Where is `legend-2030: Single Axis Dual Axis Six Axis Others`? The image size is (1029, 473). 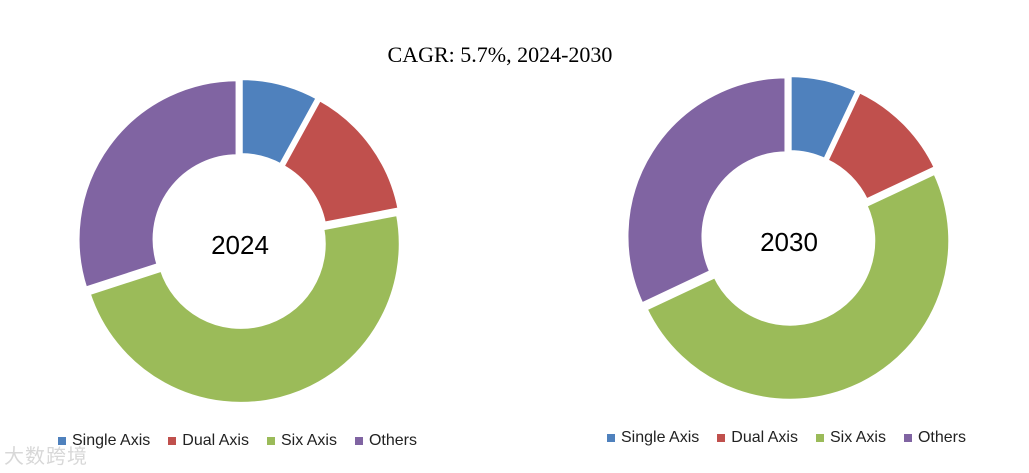 legend-2030: Single Axis Dual Axis Six Axis Others is located at coordinates (786, 438).